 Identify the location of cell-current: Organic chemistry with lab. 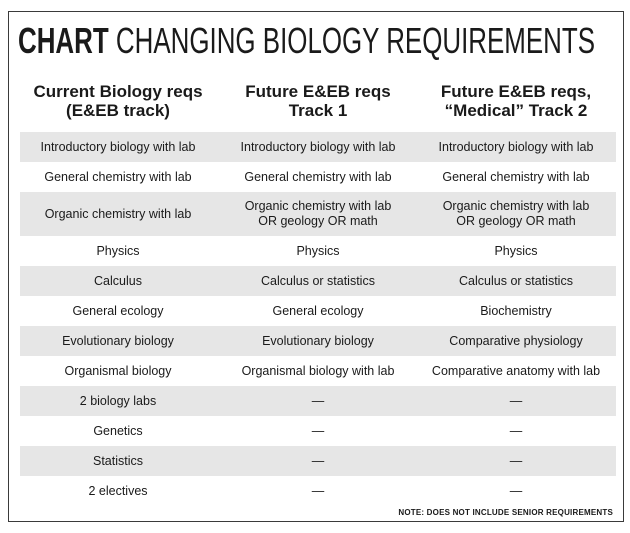
(118, 213).